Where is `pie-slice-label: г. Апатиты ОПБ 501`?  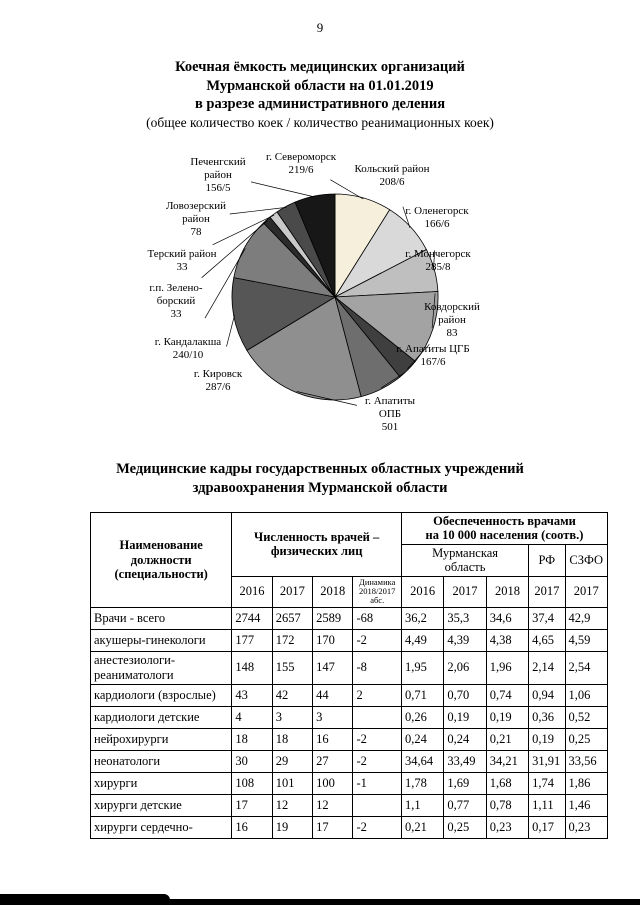
pie-slice-label: г. Апатиты ОПБ 501 is located at coordinates (390, 414).